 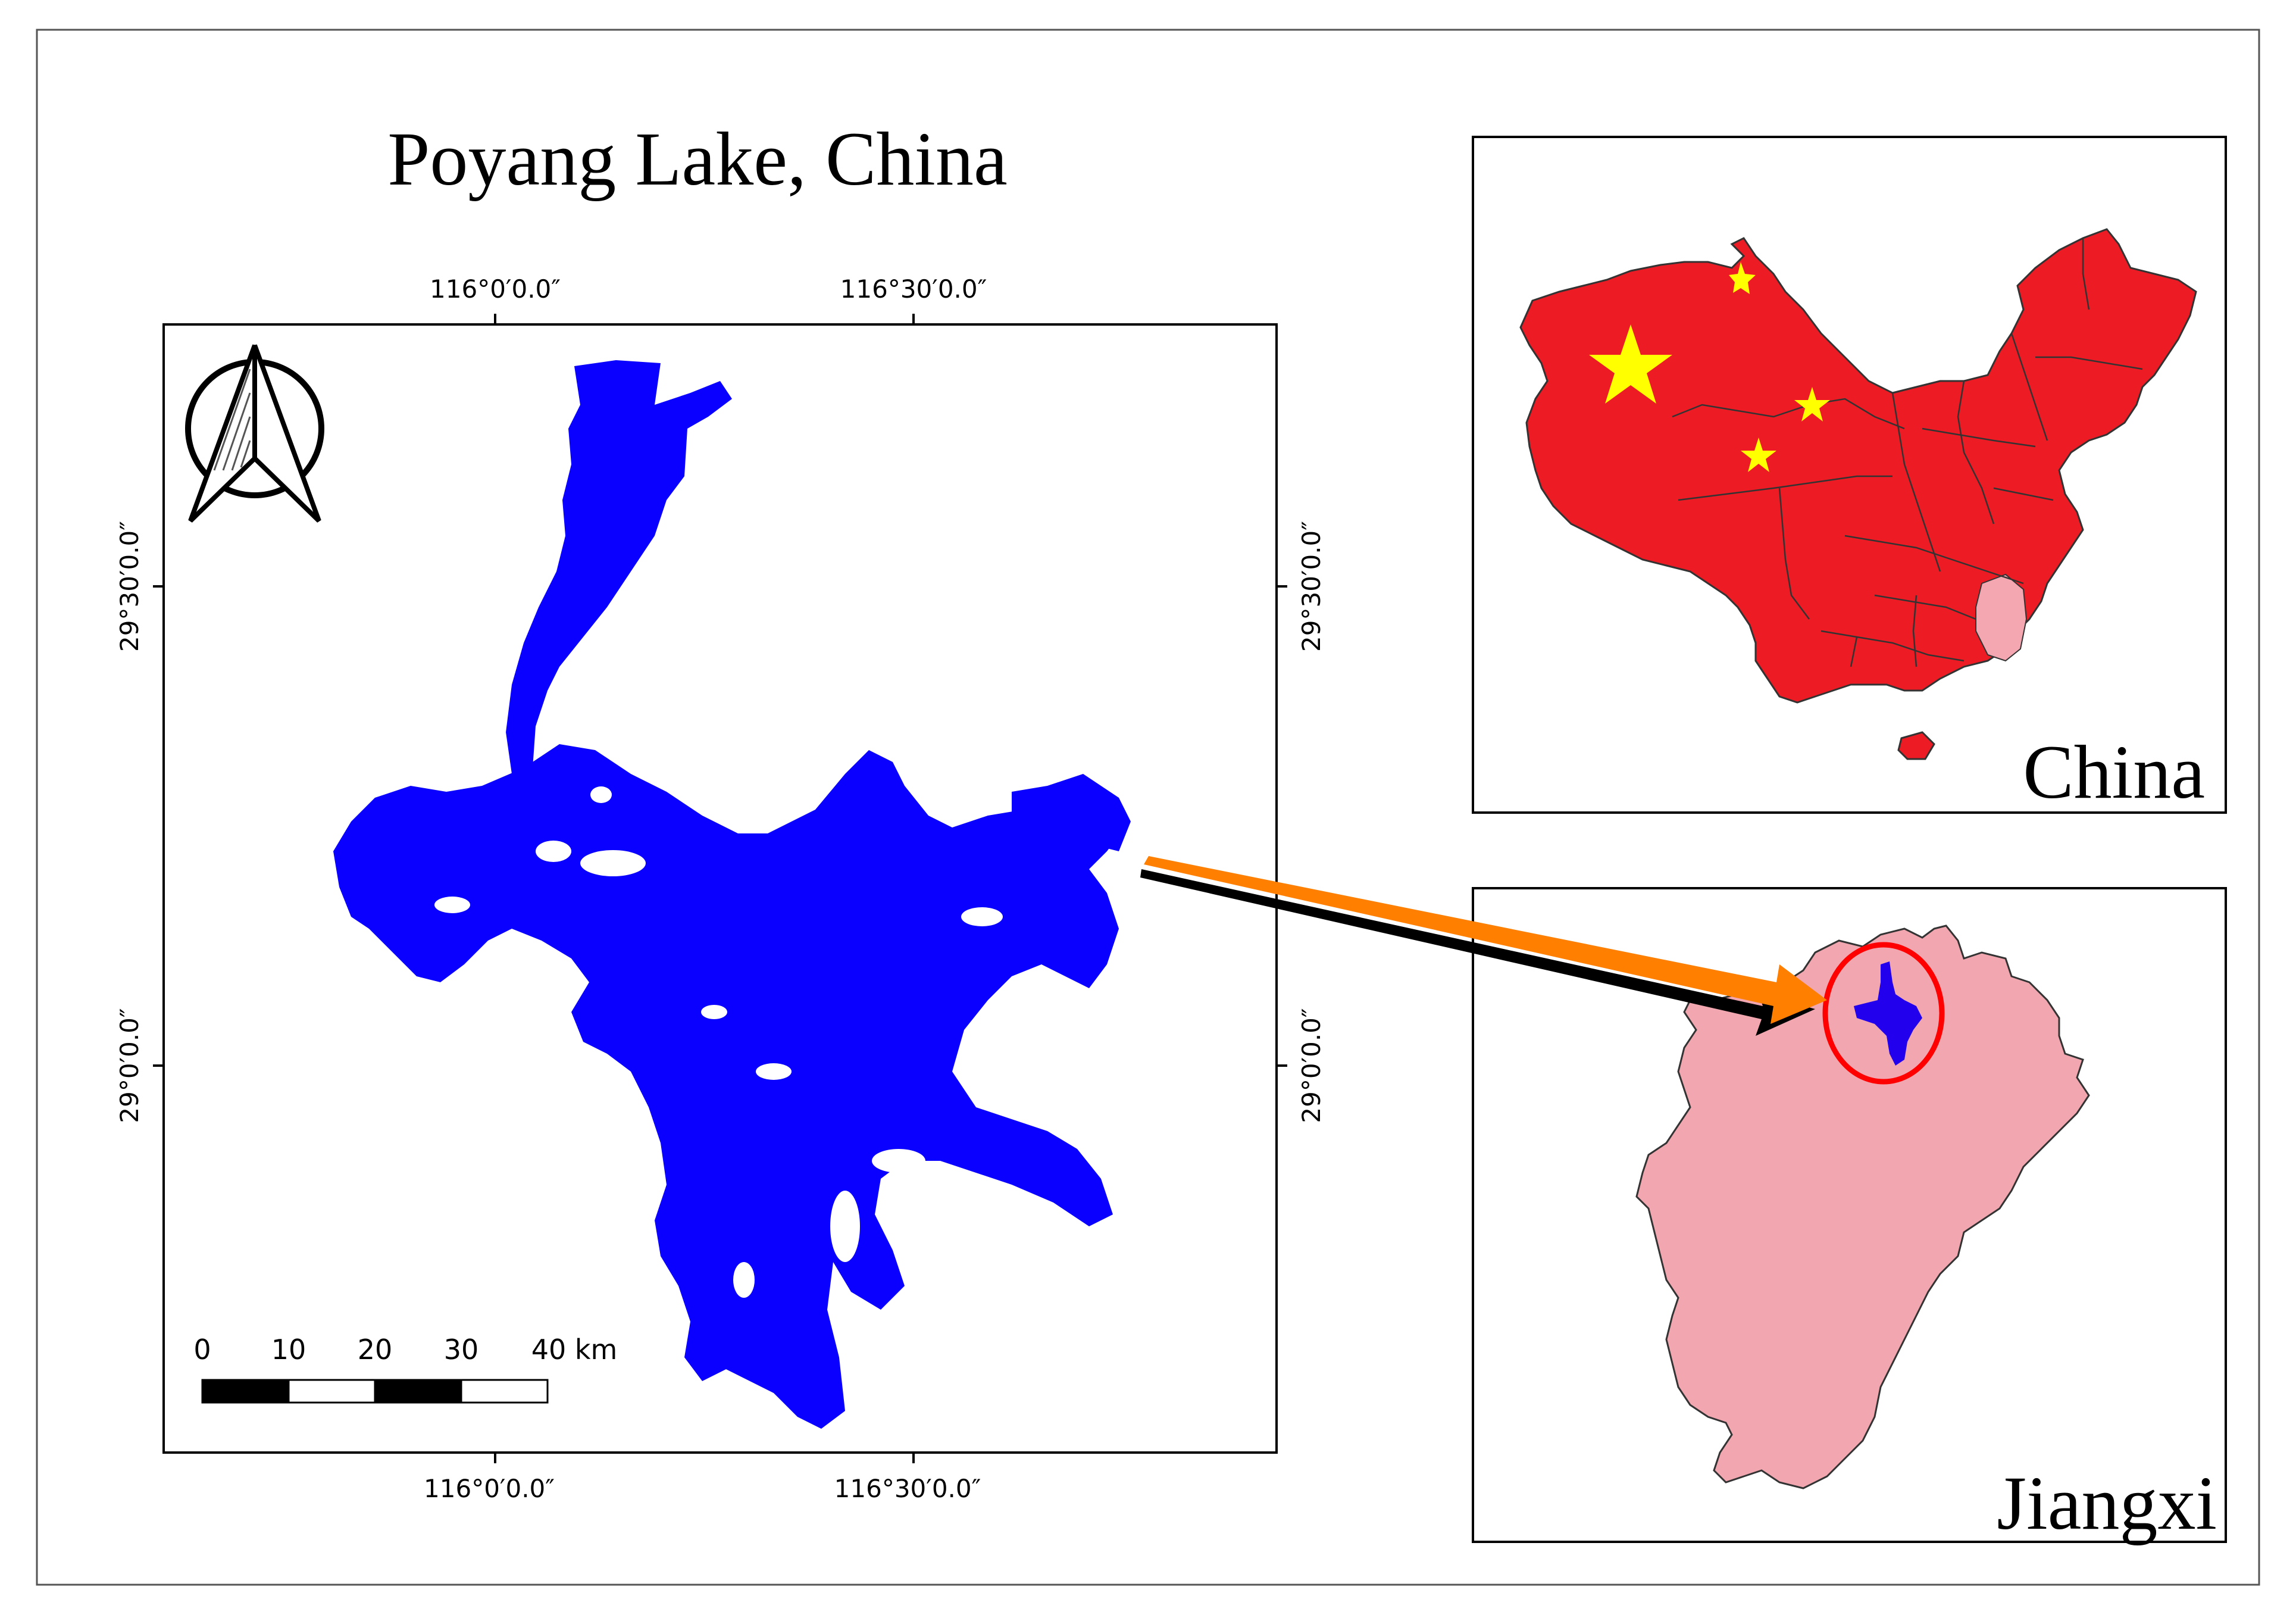 What do you see at coordinates (732, 1283) in the screenshot?
I see `lake-southern-delta` at bounding box center [732, 1283].